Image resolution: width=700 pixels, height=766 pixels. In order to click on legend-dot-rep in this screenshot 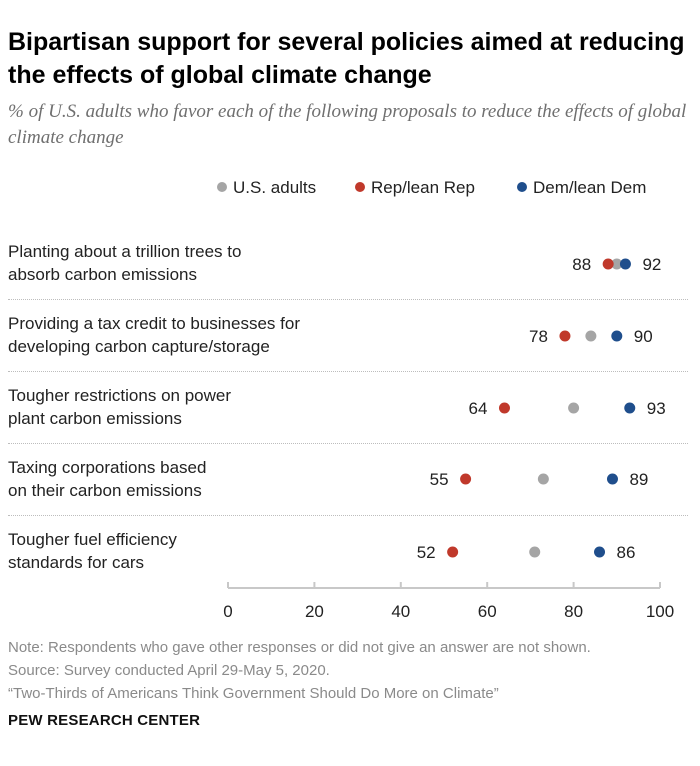, I will do `click(360, 187)`.